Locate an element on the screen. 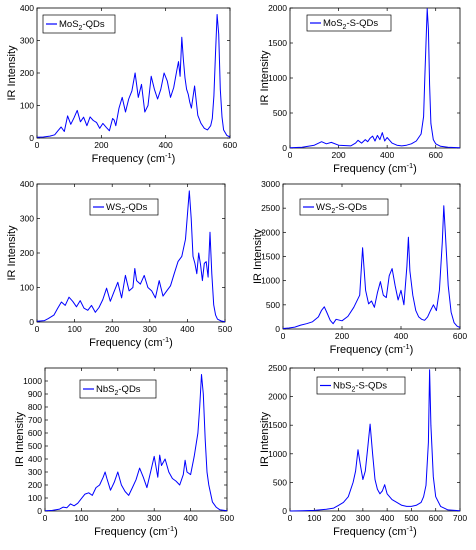 Image resolution: width=476 pixels, height=550 pixels. y-tick-label: 1000 is located at coordinates (32, 381).